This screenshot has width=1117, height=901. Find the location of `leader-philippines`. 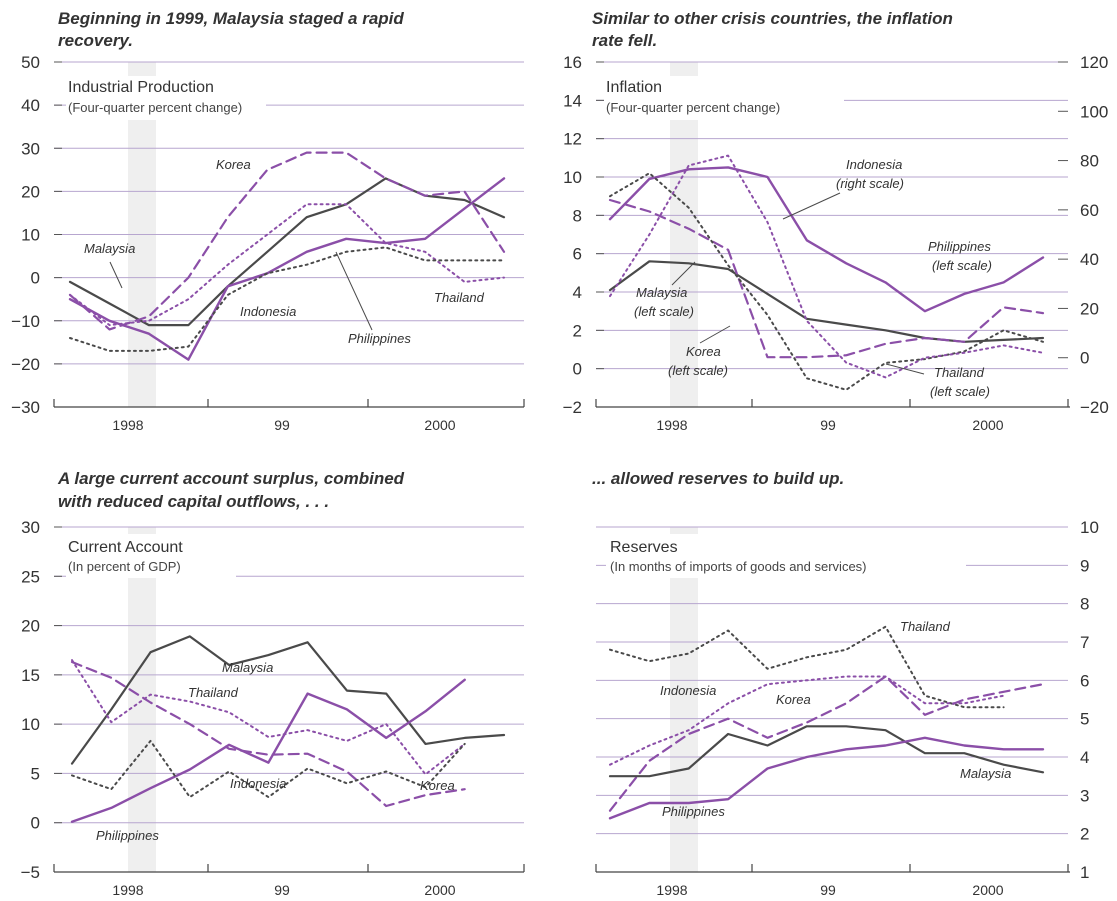

leader-philippines is located at coordinates (354, 291).